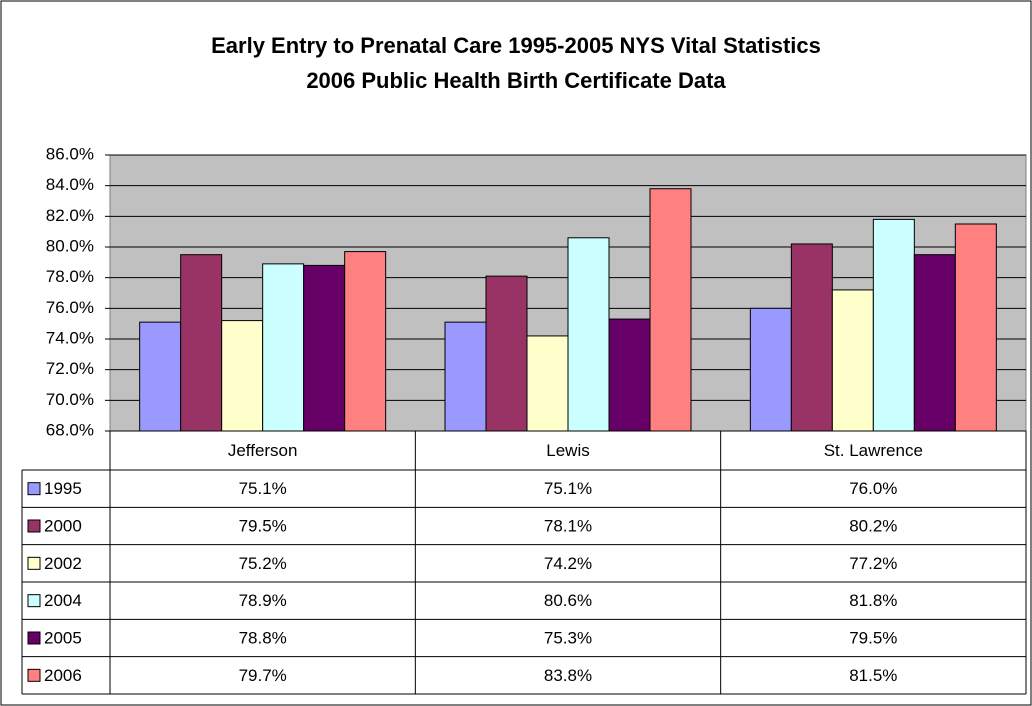  What do you see at coordinates (63, 600) in the screenshot?
I see `legend-label: 2004` at bounding box center [63, 600].